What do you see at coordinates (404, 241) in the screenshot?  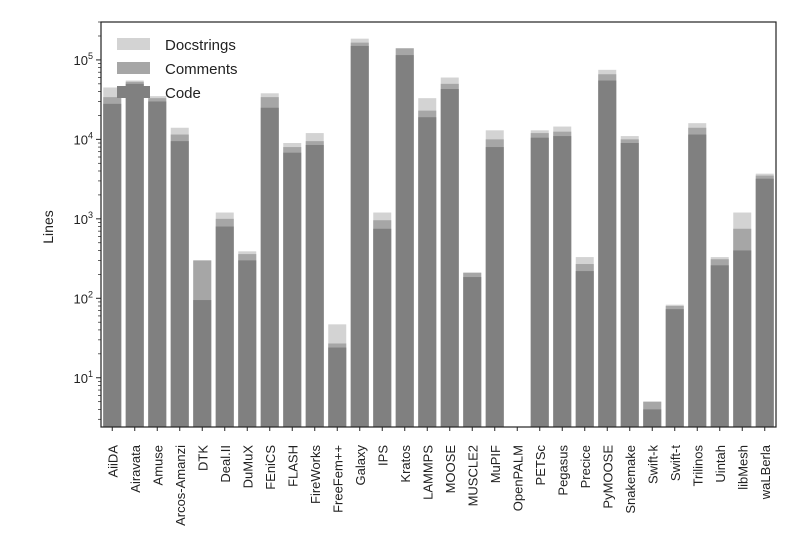 I see `bar-code-kratos` at bounding box center [404, 241].